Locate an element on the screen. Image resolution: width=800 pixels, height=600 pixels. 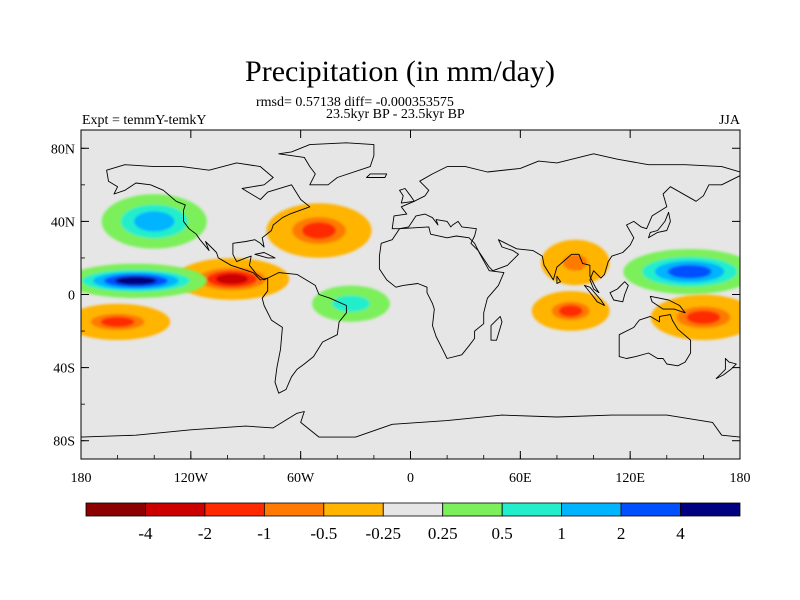
anomaly-north-atlantic-deficit is located at coordinates (319, 230).